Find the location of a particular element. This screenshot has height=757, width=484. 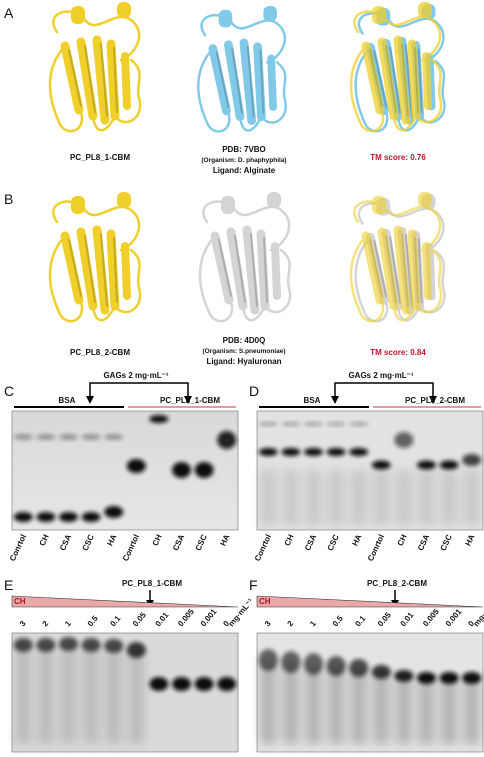

panel-label: E is located at coordinates (8, 585).